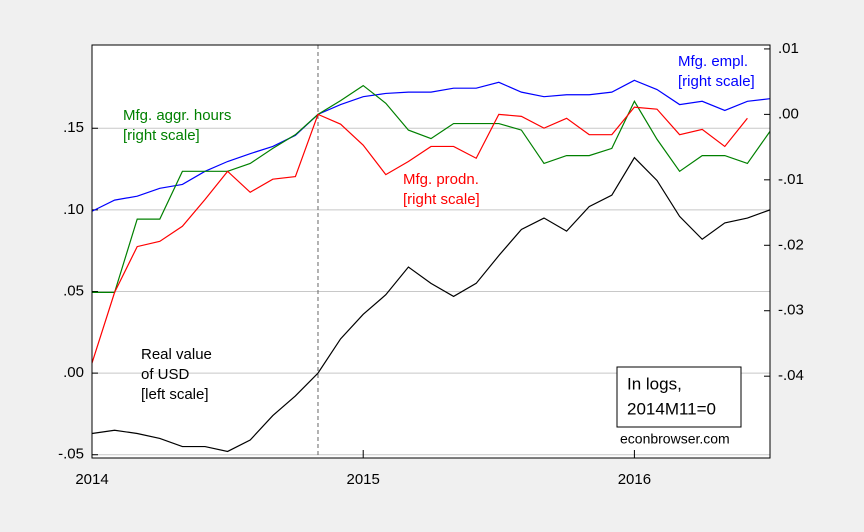  I want to click on y2-tick-label: -.04, so click(791, 375).